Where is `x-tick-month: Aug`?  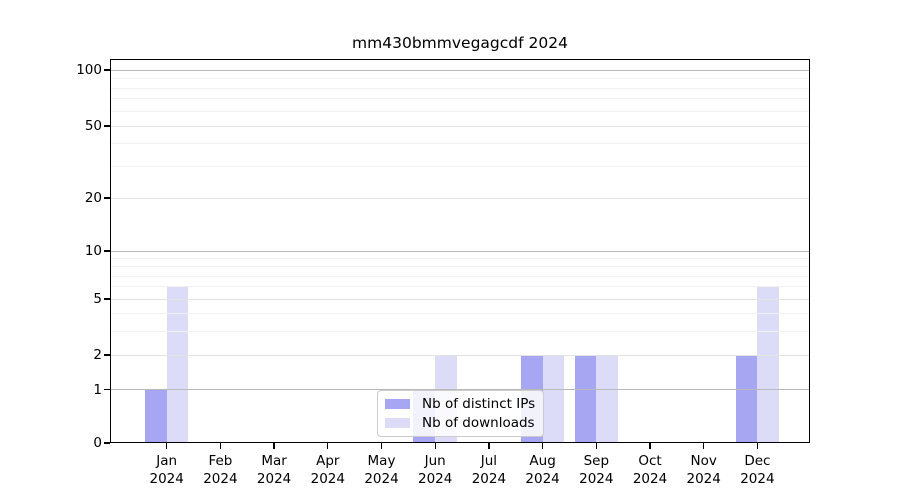 x-tick-month: Aug is located at coordinates (542, 461).